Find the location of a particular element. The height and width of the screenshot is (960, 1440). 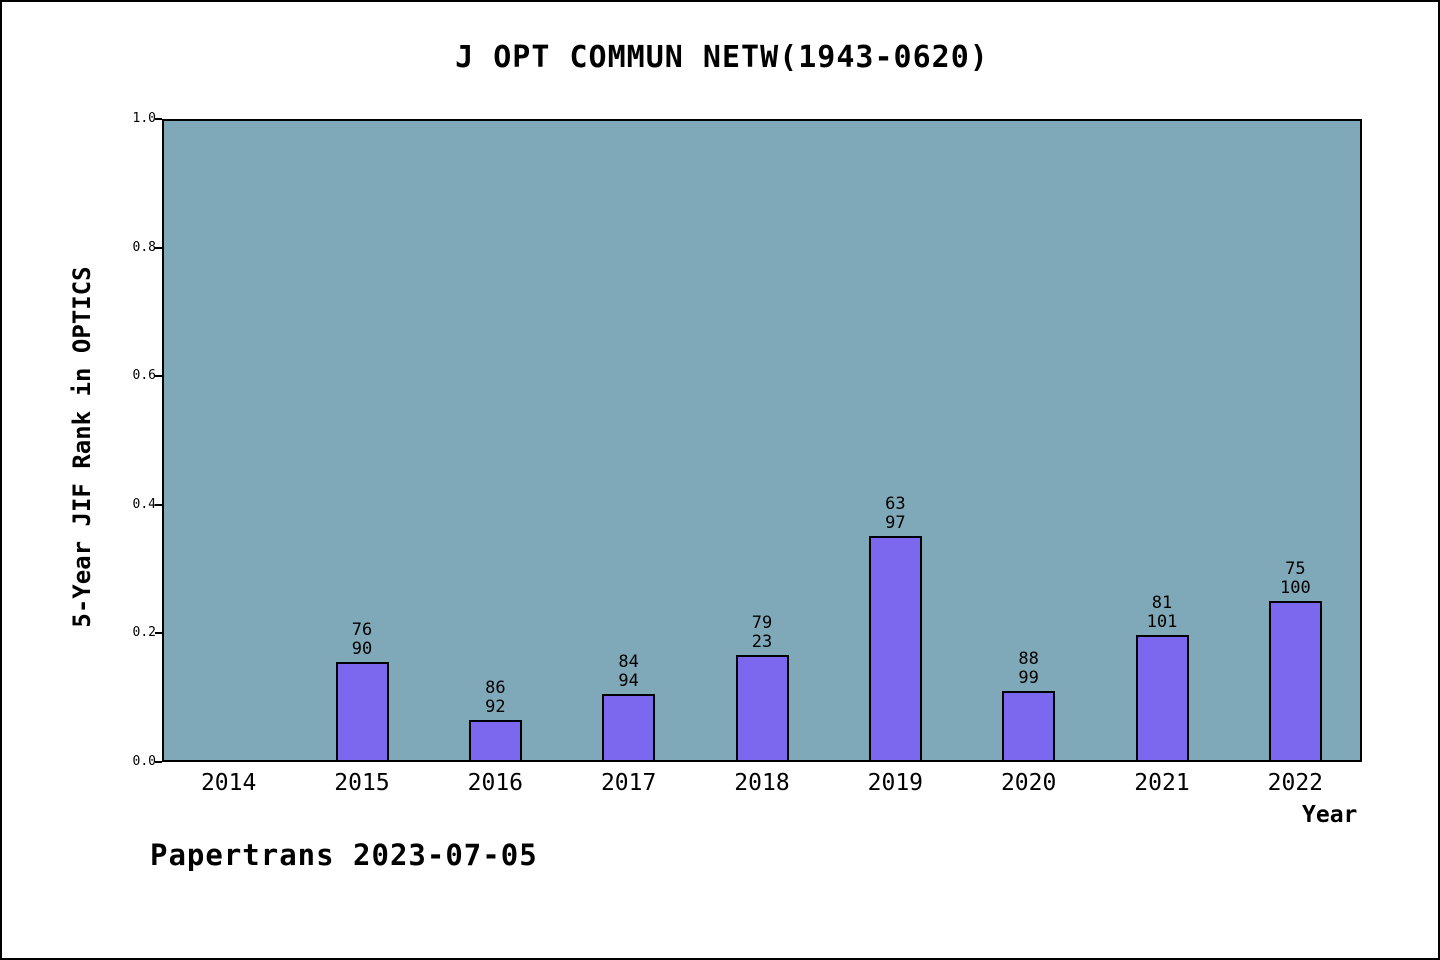

x-tick-label: 2020 is located at coordinates (1028, 783).